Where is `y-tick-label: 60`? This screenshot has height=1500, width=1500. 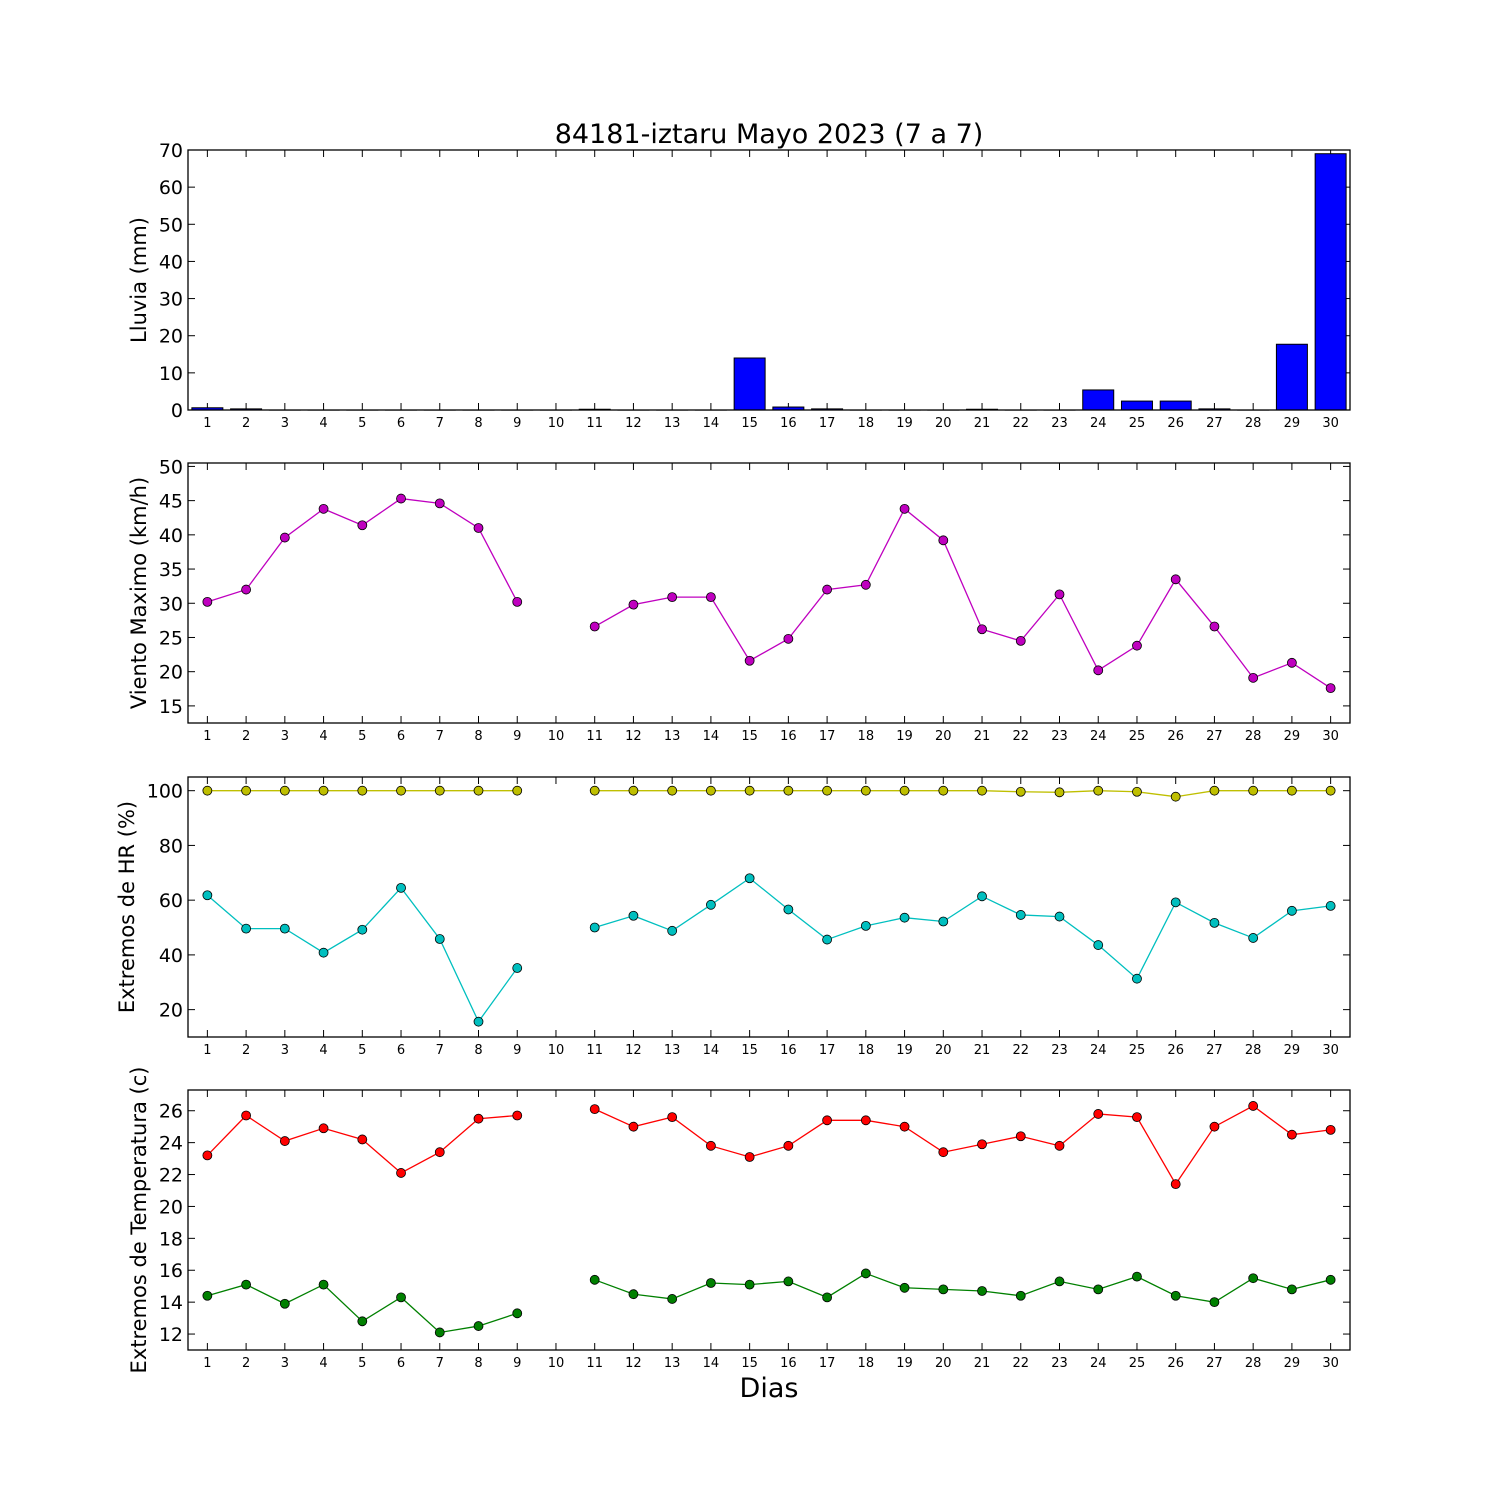 y-tick-label: 60 is located at coordinates (171, 188).